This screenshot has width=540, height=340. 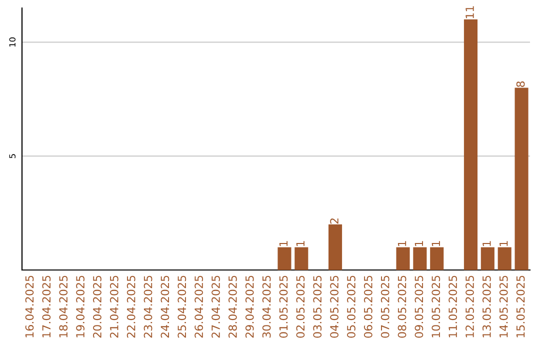 What do you see at coordinates (80, 307) in the screenshot?
I see `x-tick-label: 19.04.2025` at bounding box center [80, 307].